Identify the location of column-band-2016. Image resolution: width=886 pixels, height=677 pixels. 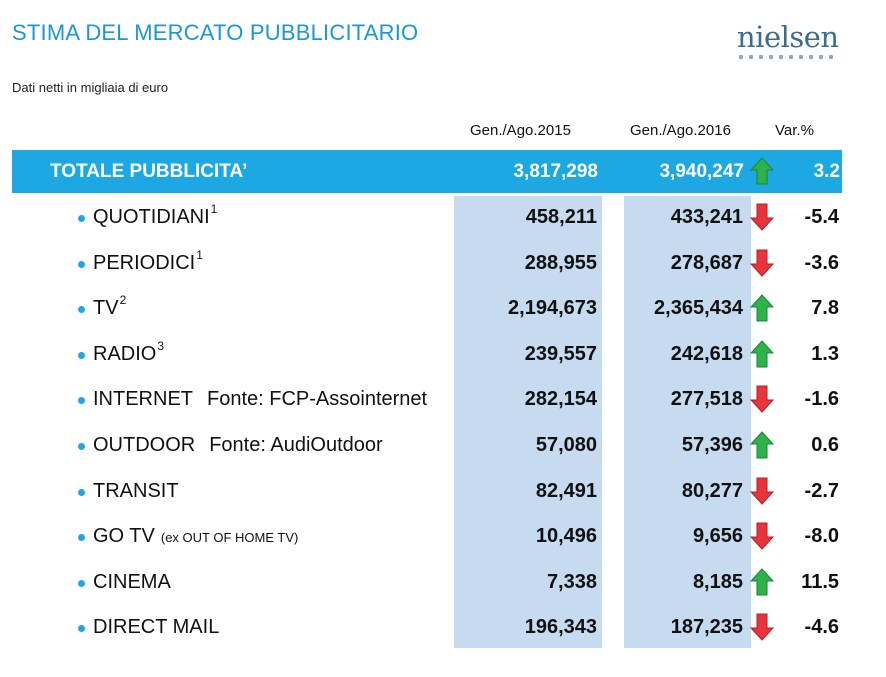
(687, 422).